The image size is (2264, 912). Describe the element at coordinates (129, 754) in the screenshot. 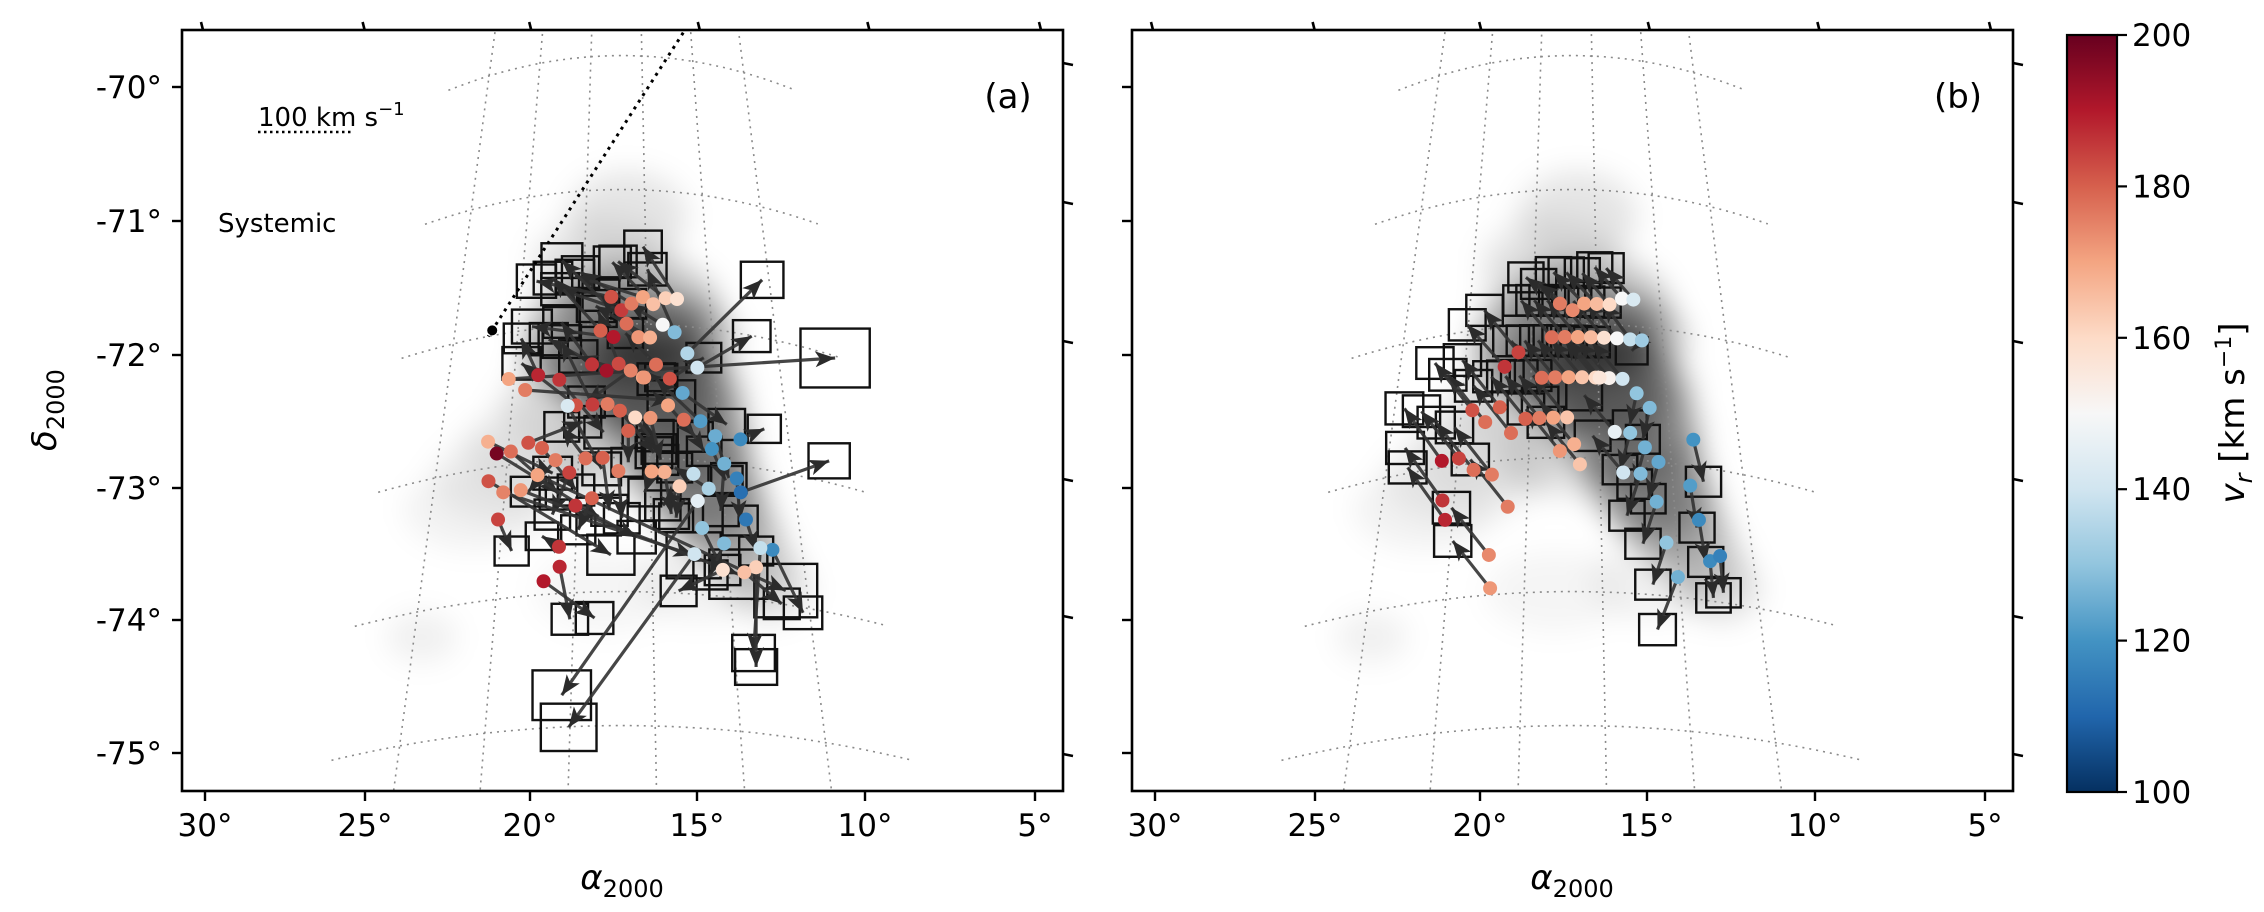

I see `y-tick-label: -75°` at that location.